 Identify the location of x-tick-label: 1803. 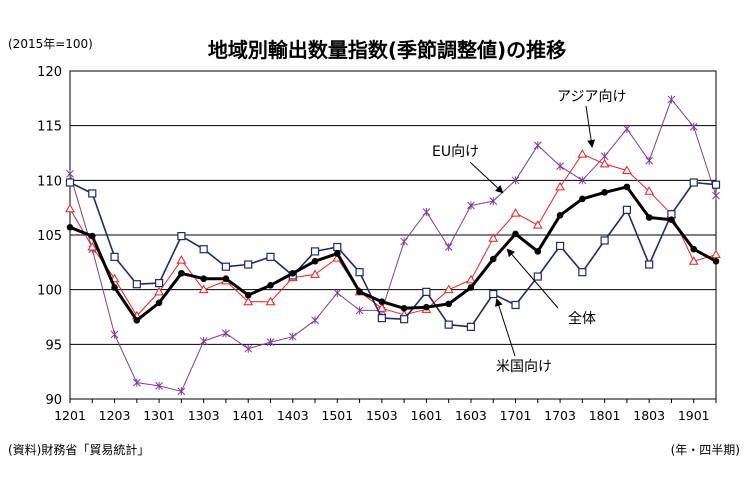
(649, 415).